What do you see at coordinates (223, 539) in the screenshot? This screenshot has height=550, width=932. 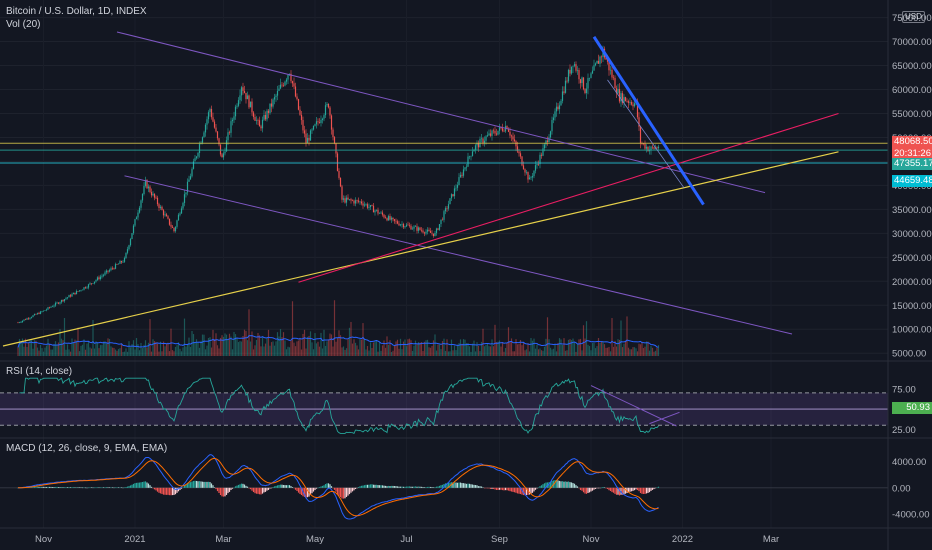 I see `time-tick-label: Mar` at bounding box center [223, 539].